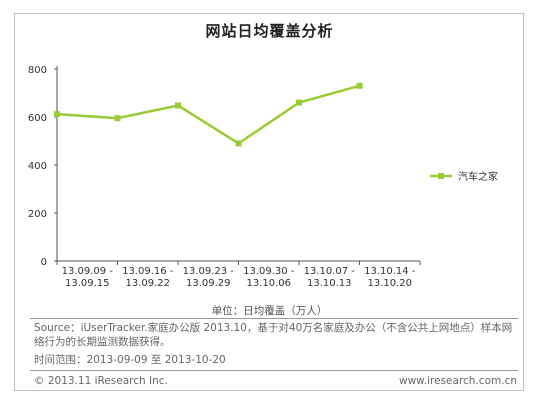 Image resolution: width=539 pixels, height=400 pixels. What do you see at coordinates (88, 277) in the screenshot?
I see `x-tick-label: 13.09.09 -13.09.15` at bounding box center [88, 277].